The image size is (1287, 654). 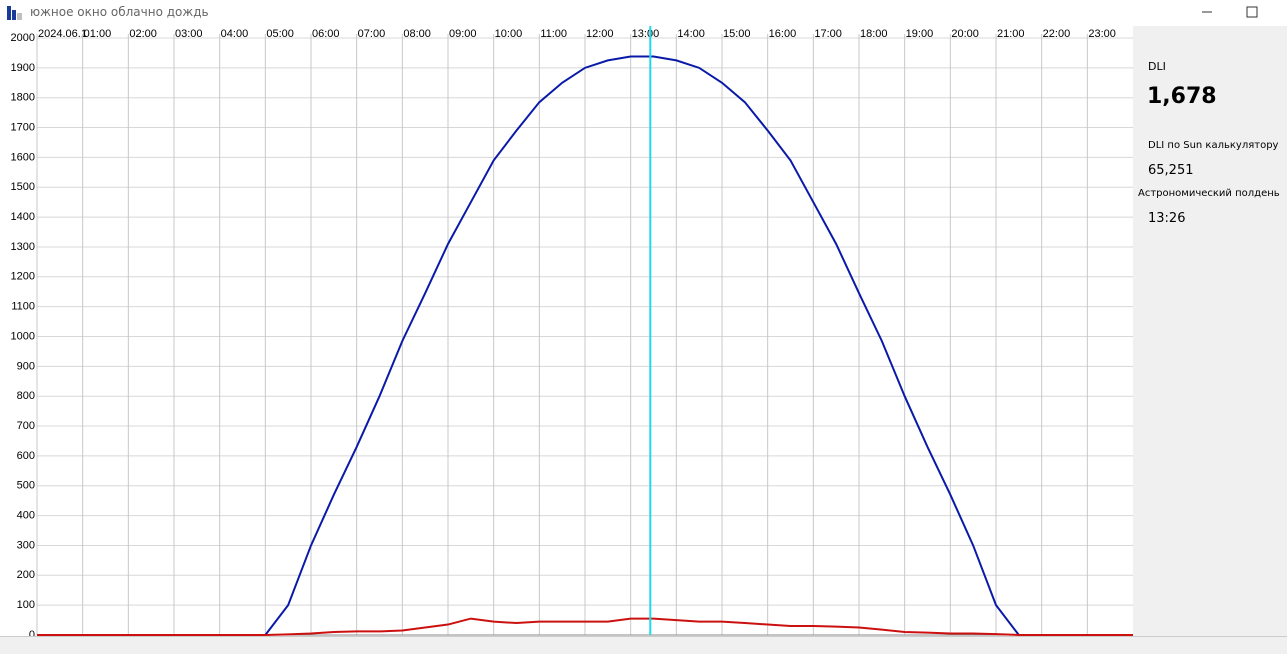 What do you see at coordinates (643, 645) in the screenshot?
I see `status-strip` at bounding box center [643, 645].